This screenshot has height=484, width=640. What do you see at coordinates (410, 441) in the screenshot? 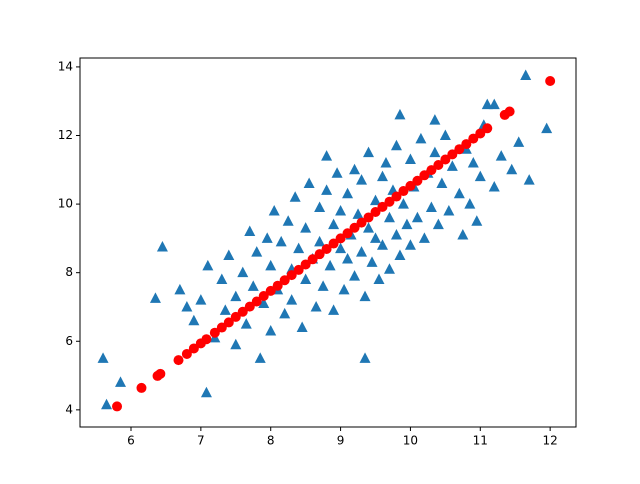
I see `x-tick-label: 10` at bounding box center [410, 441].